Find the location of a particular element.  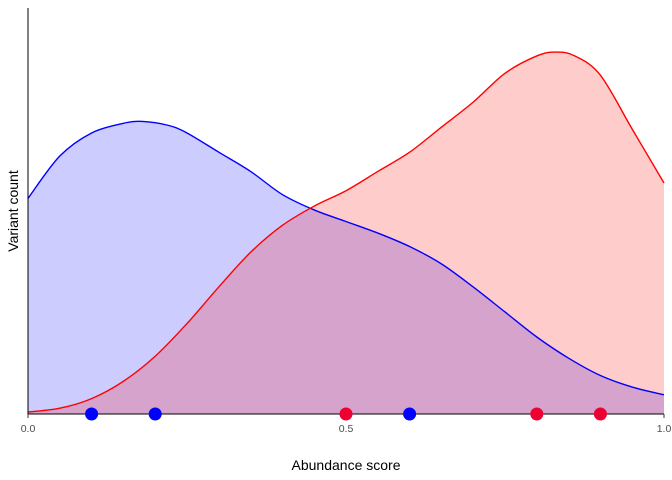

rug-points is located at coordinates (346, 414).